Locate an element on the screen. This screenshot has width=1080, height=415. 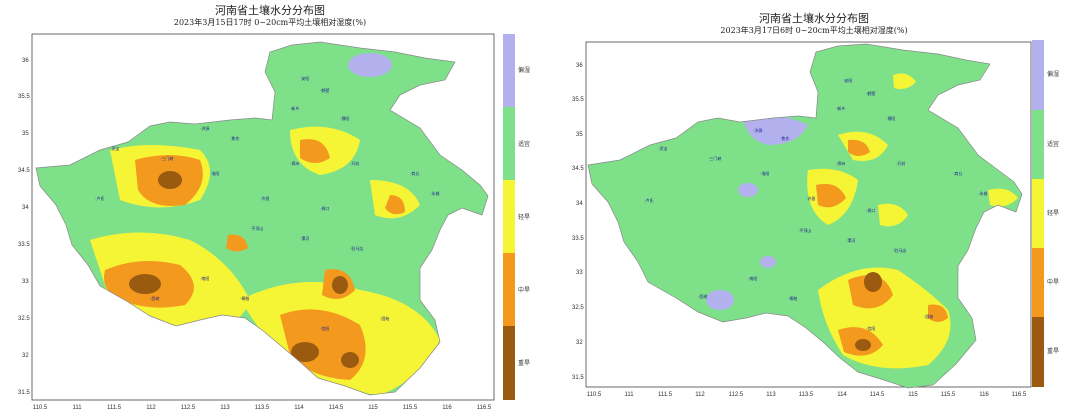
legend-label: 轻旱 is located at coordinates (524, 217).